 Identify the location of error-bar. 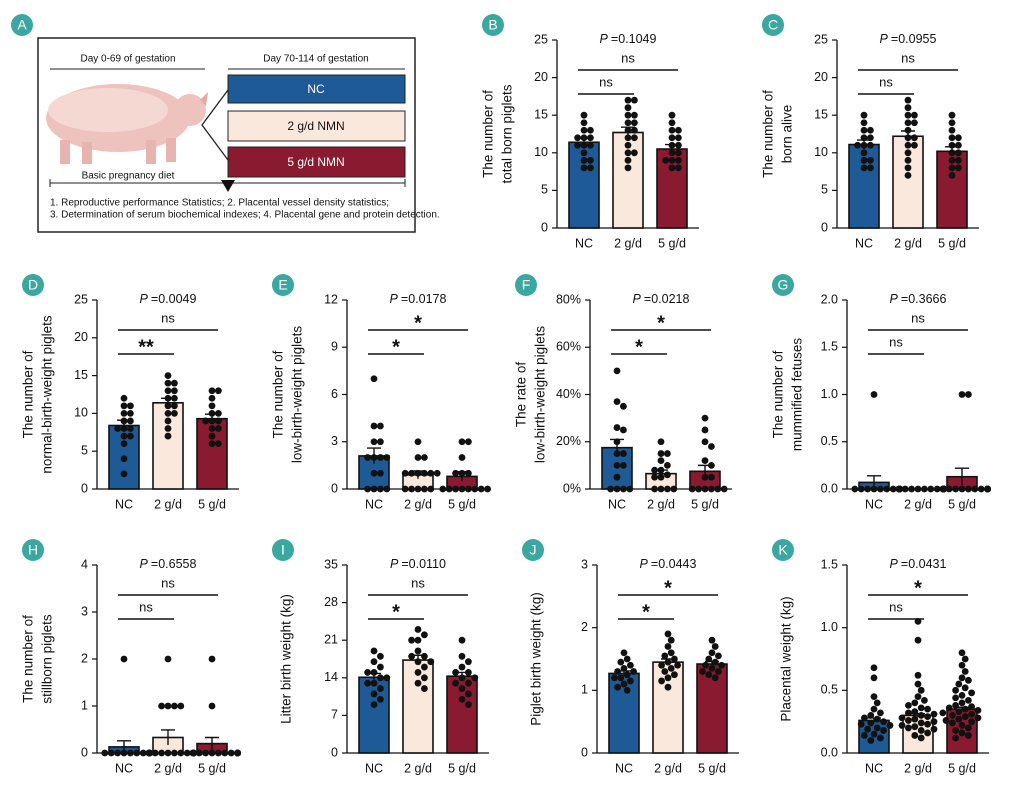
(962, 476).